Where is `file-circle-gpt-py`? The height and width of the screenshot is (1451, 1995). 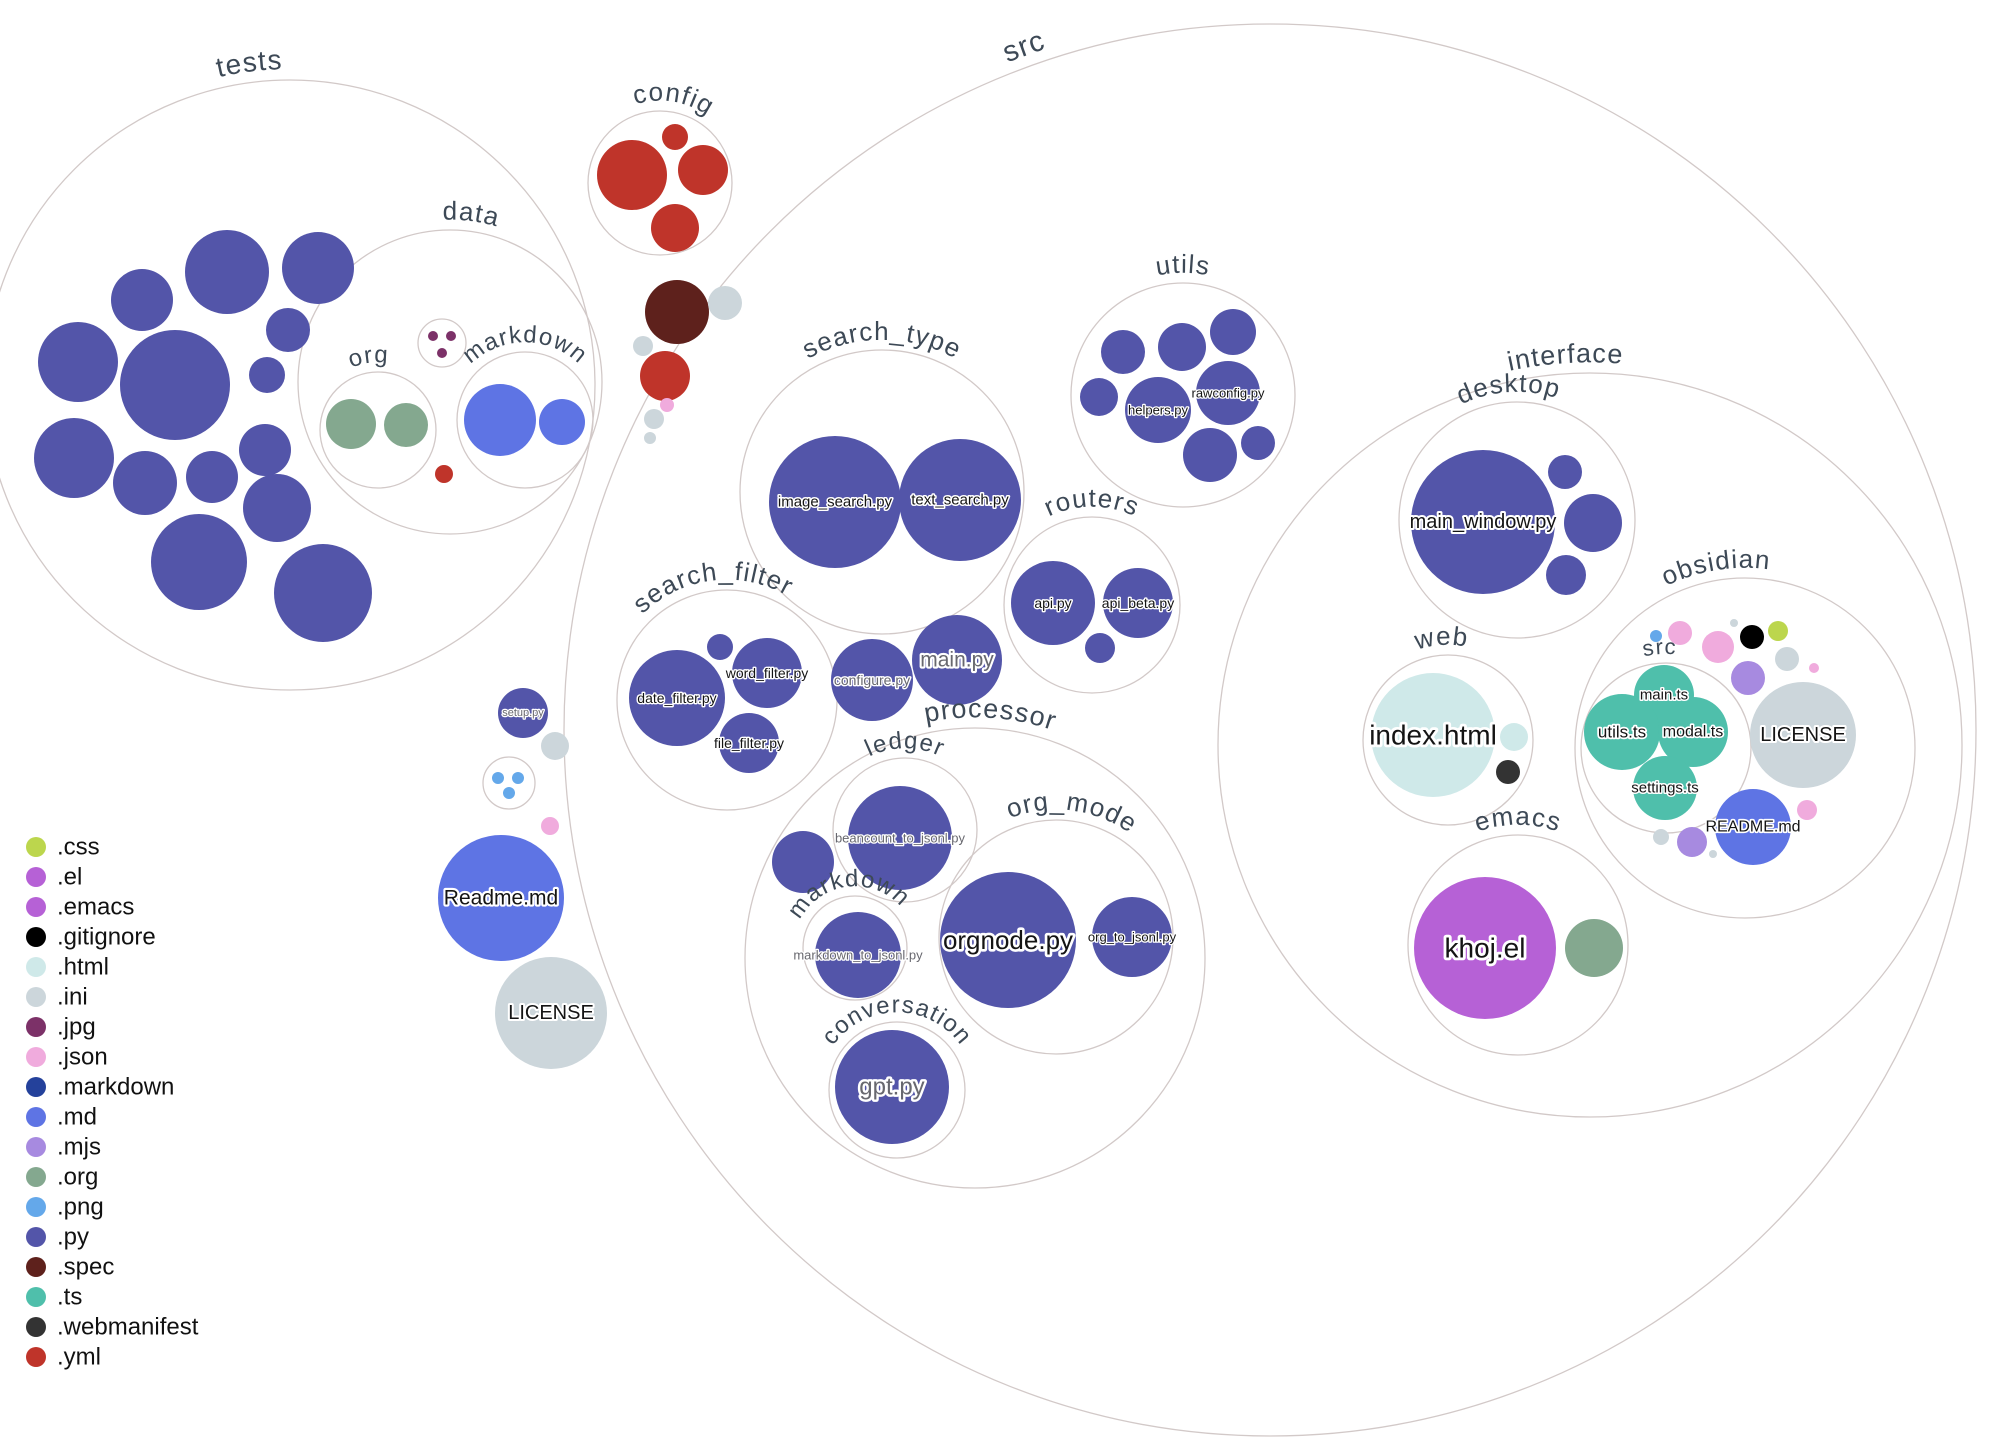 file-circle-gpt-py is located at coordinates (892, 1087).